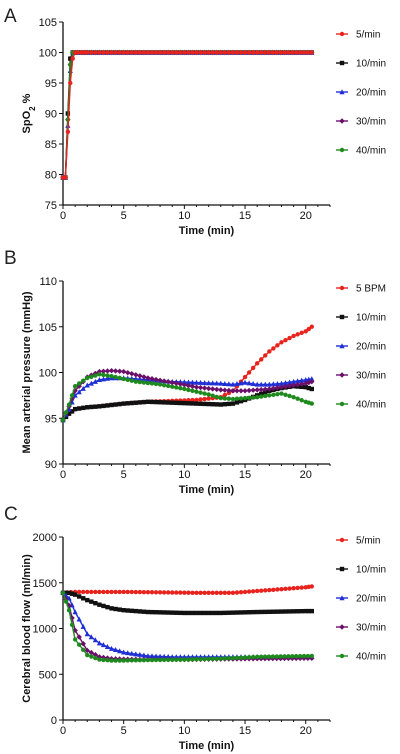  I want to click on legend-entry: 5/min, so click(358, 541).